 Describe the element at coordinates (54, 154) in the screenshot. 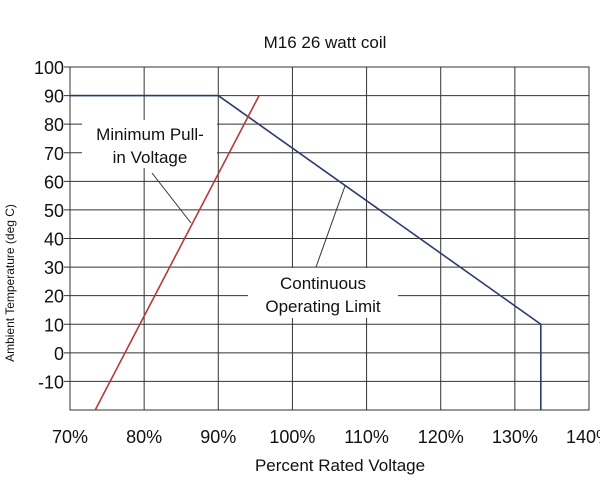

I see `y-tick-label: 70` at that location.